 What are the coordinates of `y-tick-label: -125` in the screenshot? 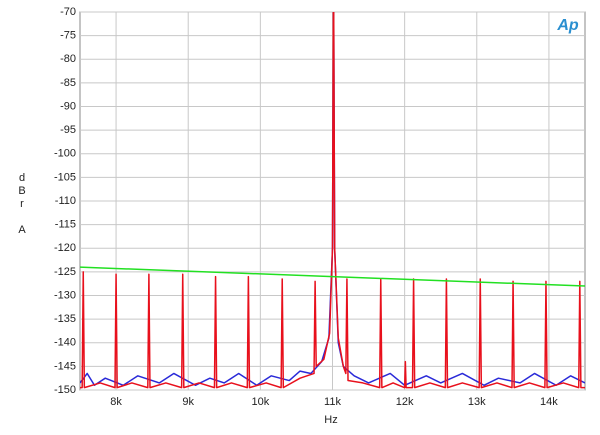 It's located at (65, 272).